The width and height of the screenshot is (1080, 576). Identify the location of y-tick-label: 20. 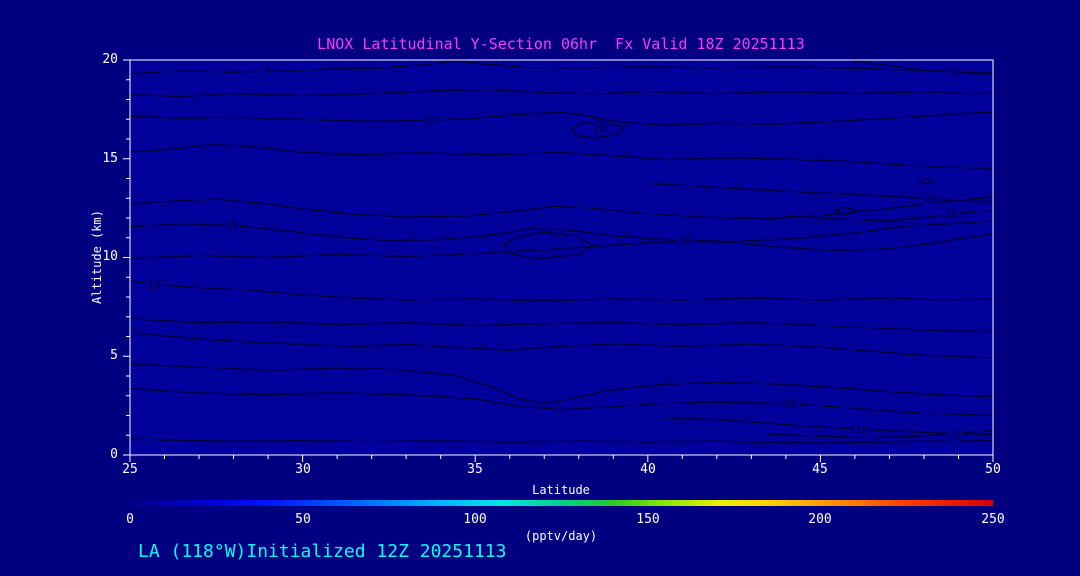
(110, 59).